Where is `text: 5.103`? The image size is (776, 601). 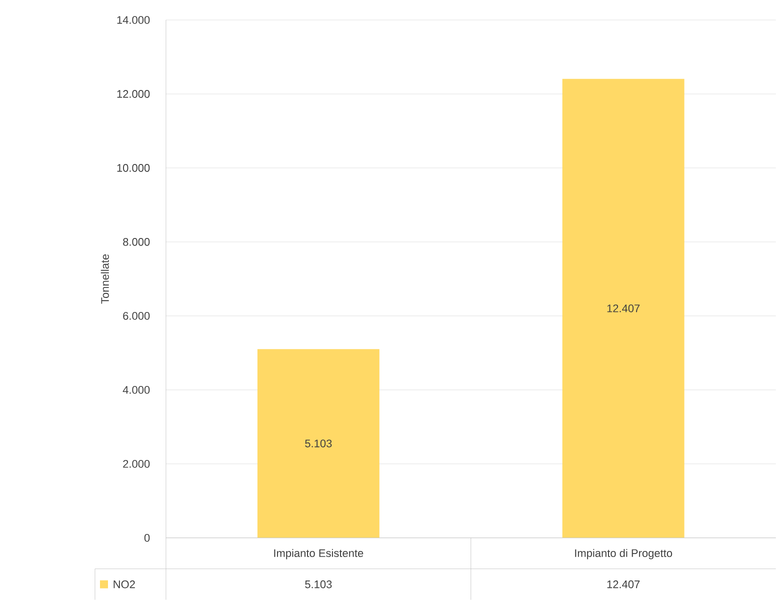
text: 5.103 is located at coordinates (318, 444).